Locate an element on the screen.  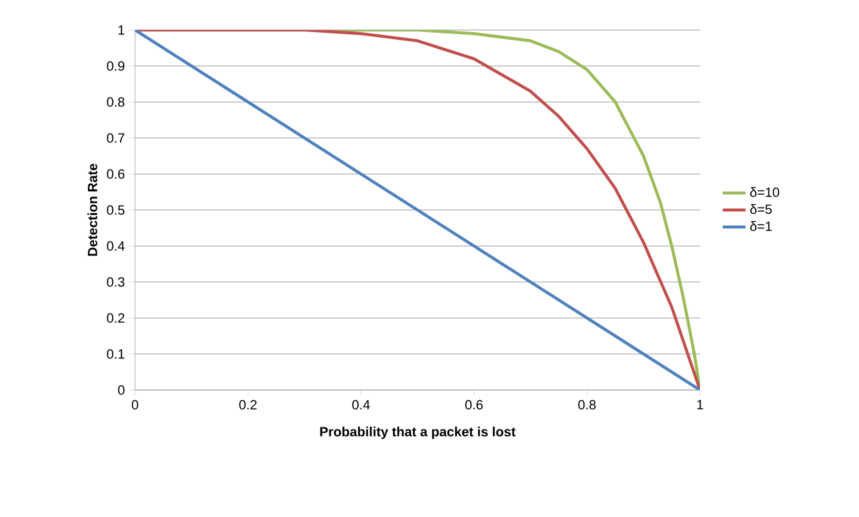
x-tick-label: 0.8 is located at coordinates (587, 405).